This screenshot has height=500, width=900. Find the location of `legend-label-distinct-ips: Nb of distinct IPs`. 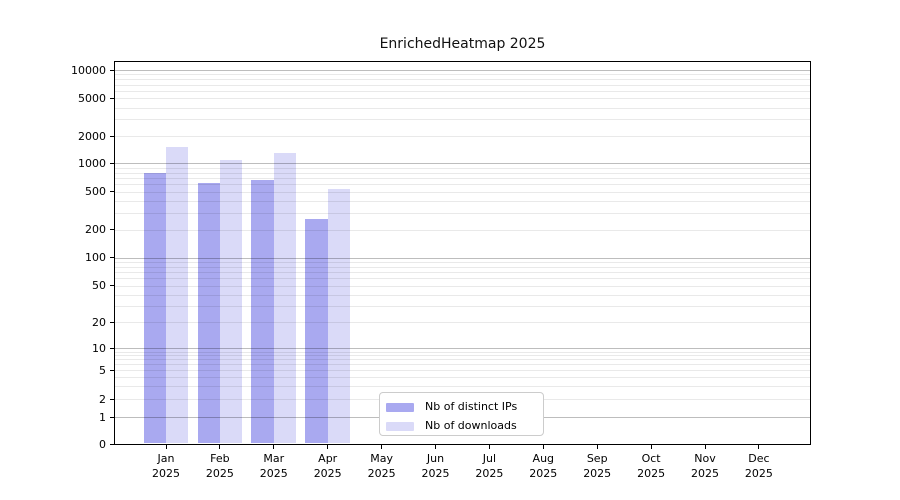

legend-label-distinct-ips: Nb of distinct IPs is located at coordinates (471, 406).